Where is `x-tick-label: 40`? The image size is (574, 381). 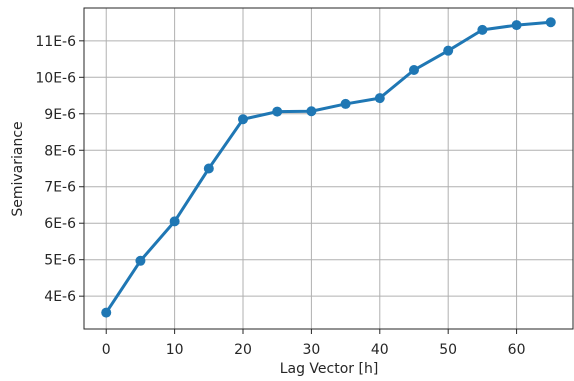 x-tick-label: 40 is located at coordinates (380, 350).